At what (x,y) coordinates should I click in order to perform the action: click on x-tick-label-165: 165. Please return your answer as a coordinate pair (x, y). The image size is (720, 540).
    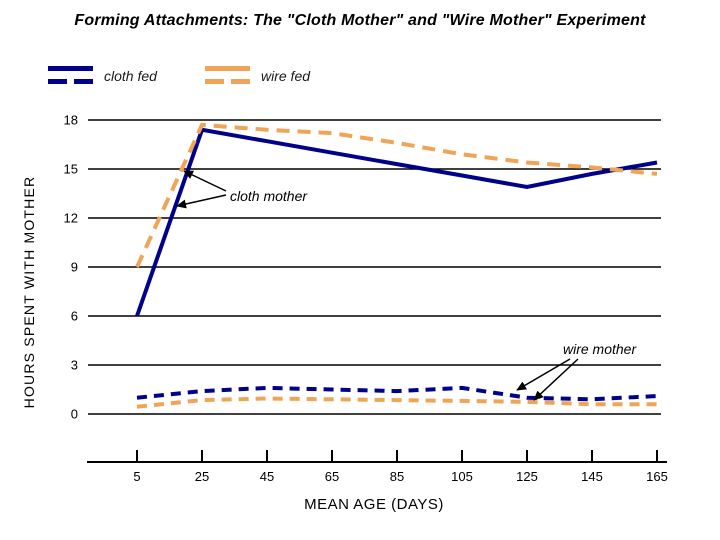
    Looking at the image, I should click on (657, 476).